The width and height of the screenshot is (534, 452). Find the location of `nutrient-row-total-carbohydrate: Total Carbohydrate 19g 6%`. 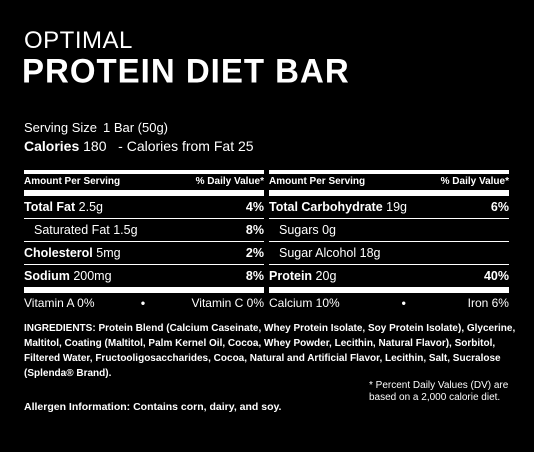

nutrient-row-total-carbohydrate: Total Carbohydrate 19g 6% is located at coordinates (389, 207).